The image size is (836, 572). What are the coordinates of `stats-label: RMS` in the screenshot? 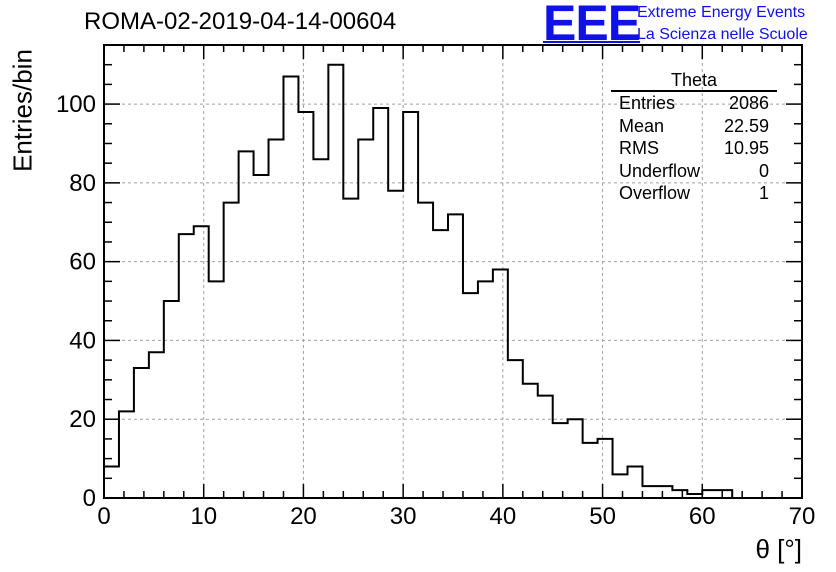 It's located at (639, 148).